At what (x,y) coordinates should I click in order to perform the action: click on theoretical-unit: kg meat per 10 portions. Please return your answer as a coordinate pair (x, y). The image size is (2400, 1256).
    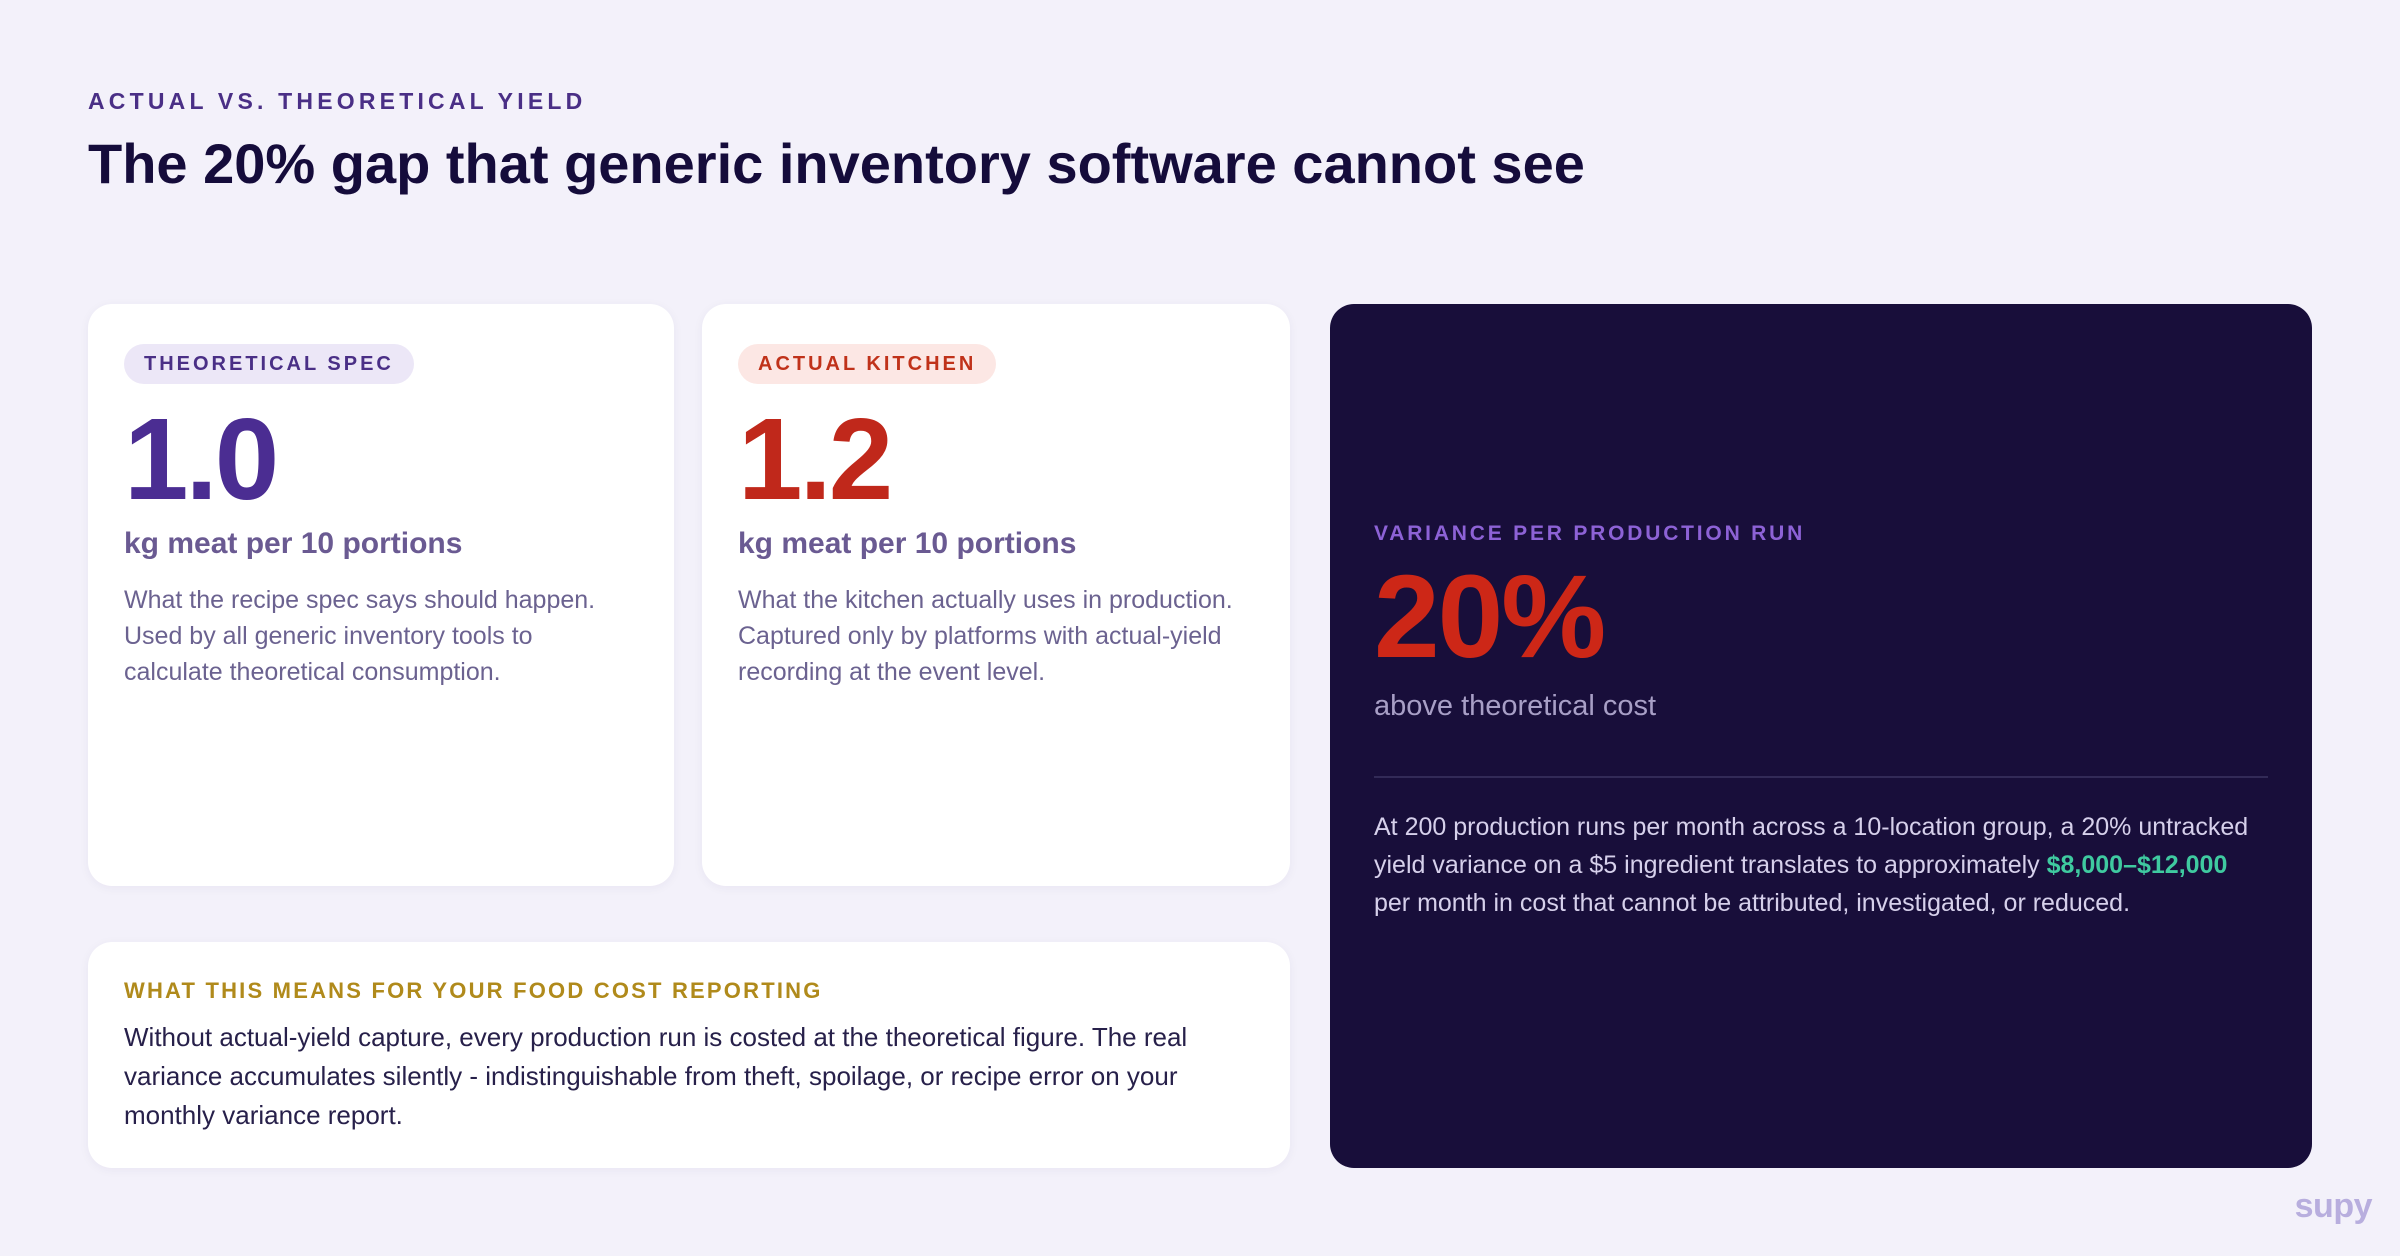
    Looking at the image, I should click on (293, 543).